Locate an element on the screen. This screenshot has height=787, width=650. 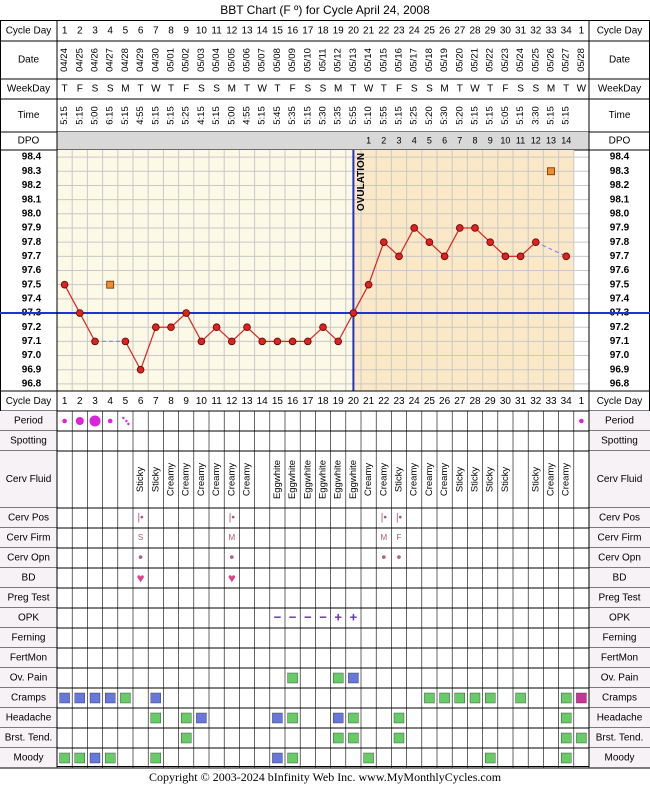
opk-label-bg-left is located at coordinates (28, 618).